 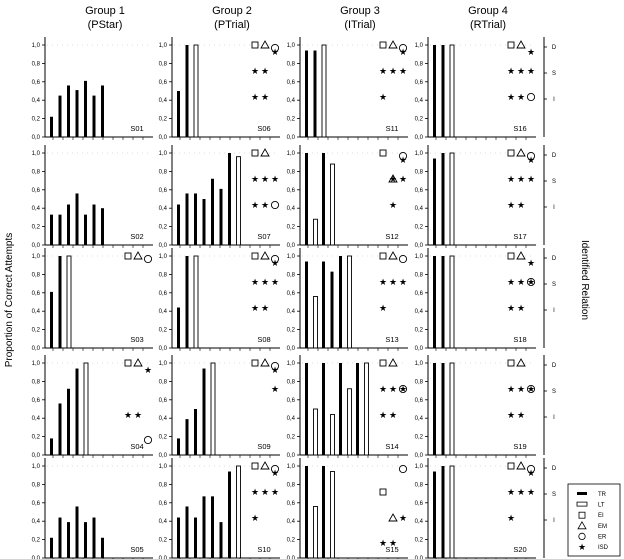 What do you see at coordinates (219, 407) in the screenshot?
I see `panel: 0,0 0,2 0,4 0,6 0,8 1,0 ★ ★ S09` at bounding box center [219, 407].